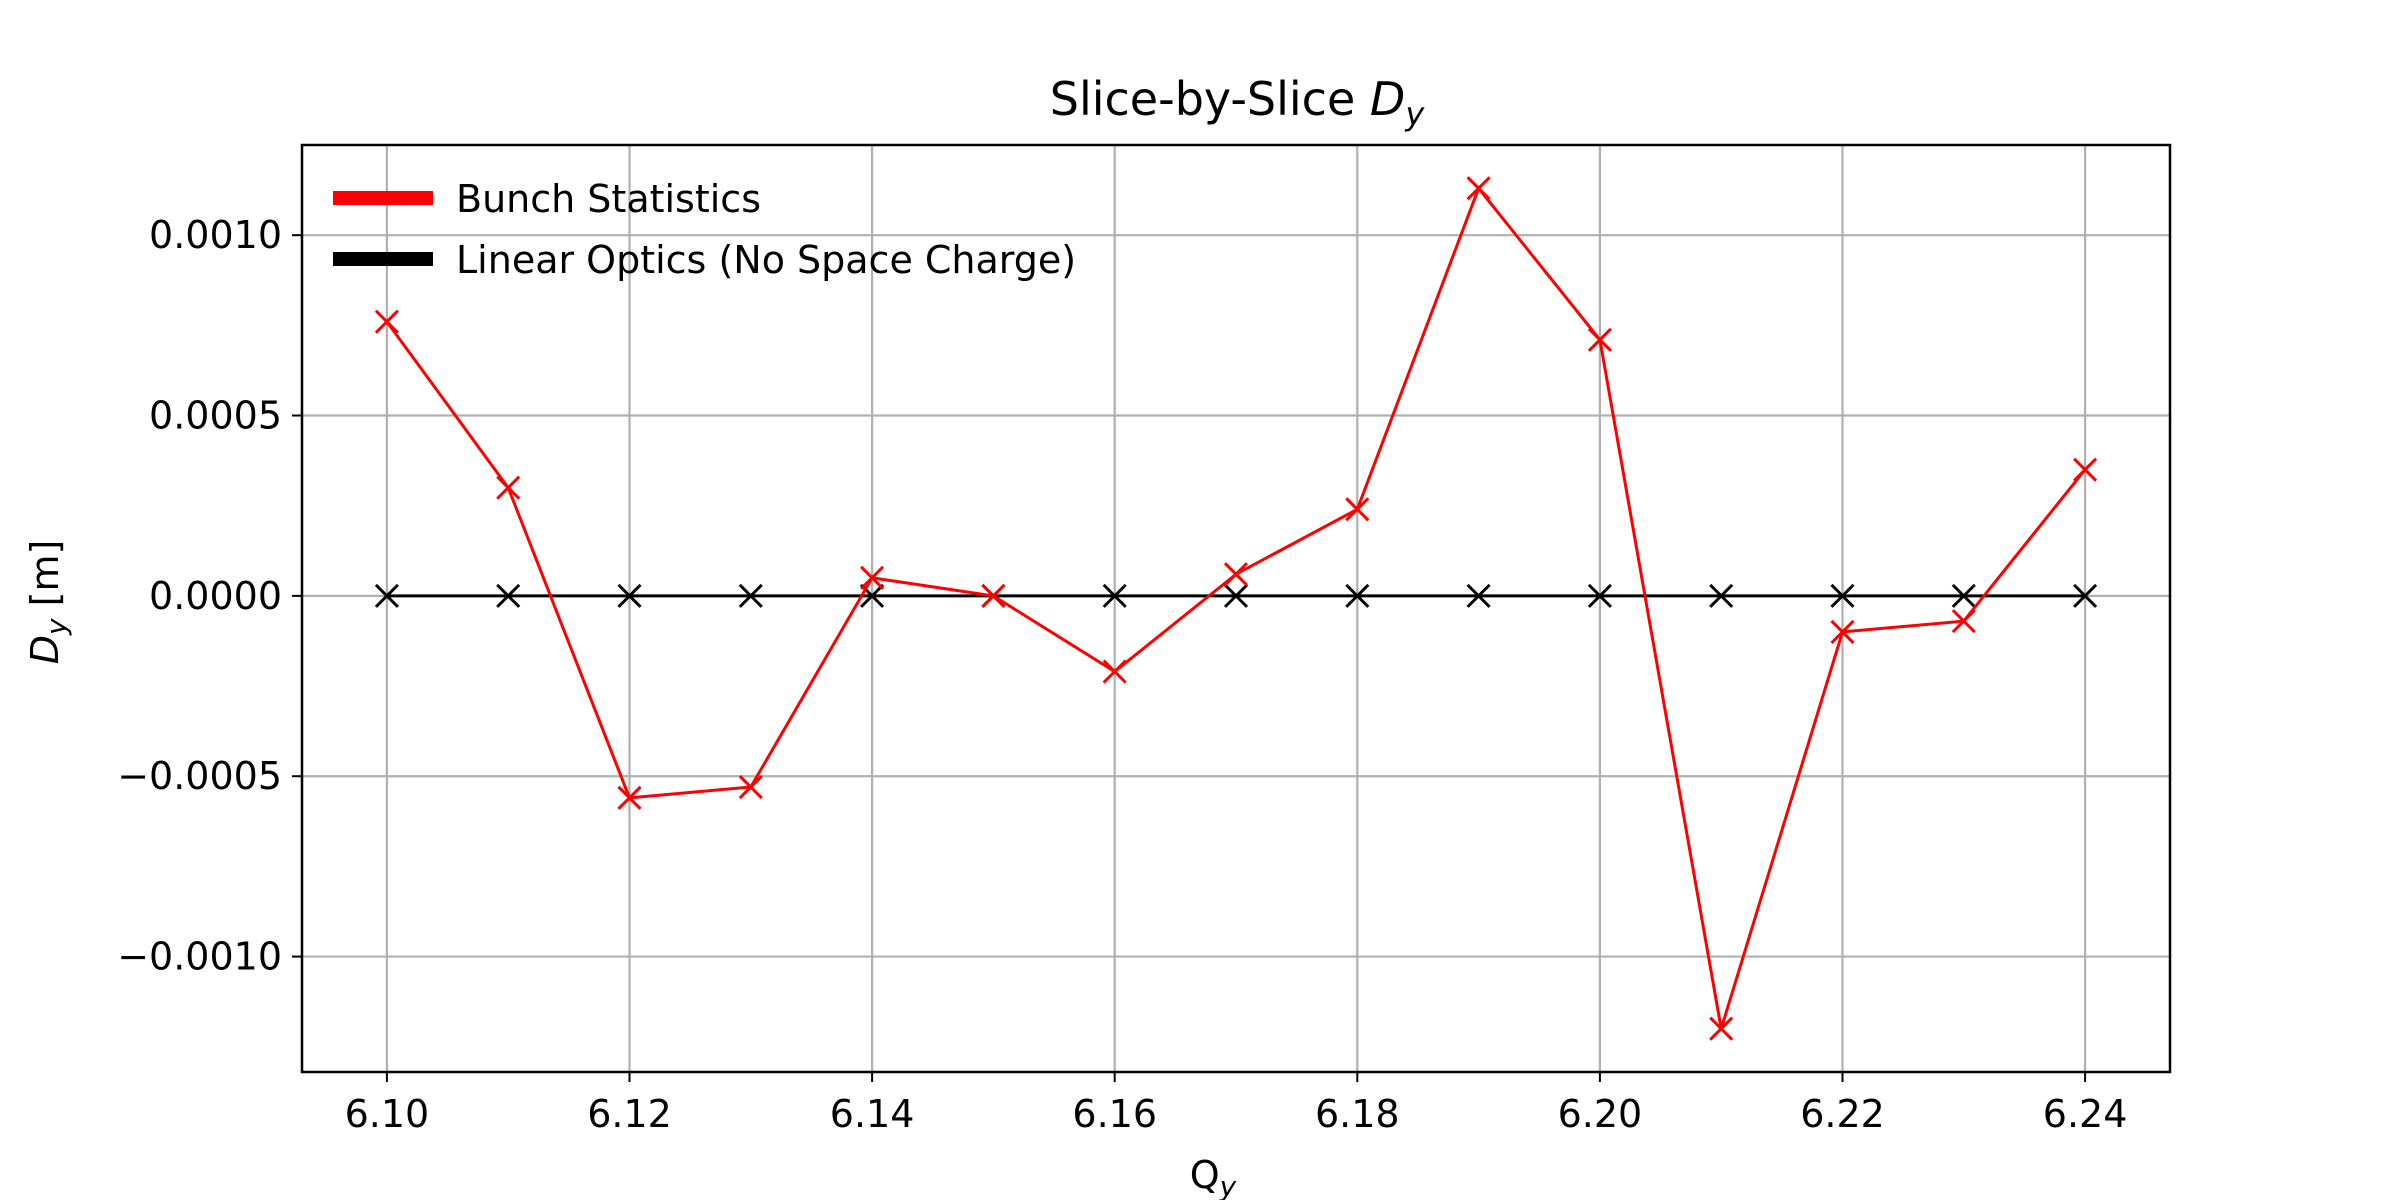 Image resolution: width=2400 pixels, height=1200 pixels. What do you see at coordinates (1228, 1185) in the screenshot?
I see `x-axis-label-subscript: y` at bounding box center [1228, 1185].